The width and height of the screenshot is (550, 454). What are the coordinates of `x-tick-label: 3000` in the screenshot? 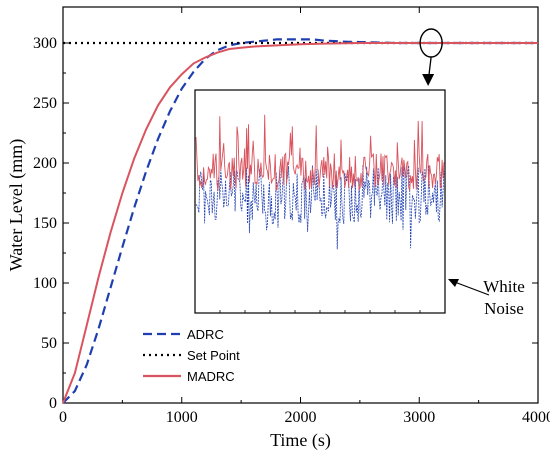 It's located at (419, 417).